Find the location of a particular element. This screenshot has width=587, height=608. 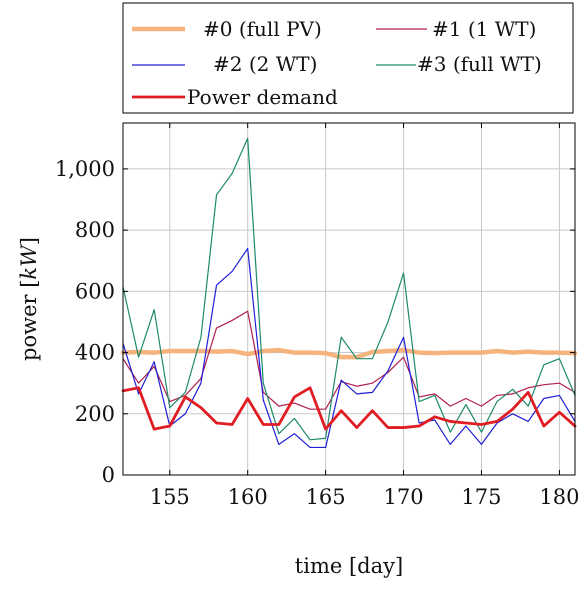

y-tick-label: 200 is located at coordinates (95, 414).